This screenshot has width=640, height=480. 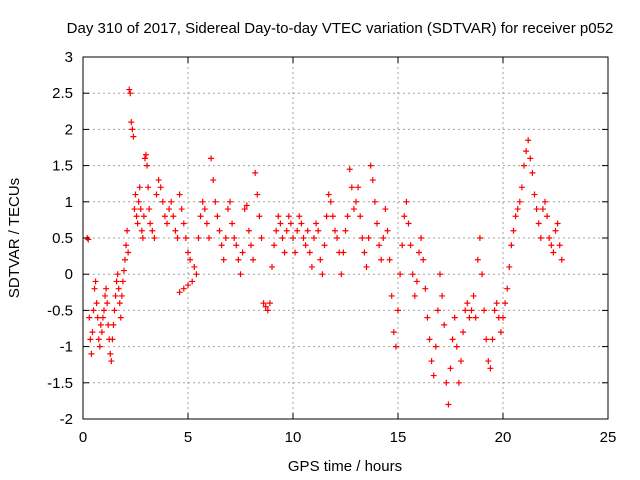 What do you see at coordinates (69, 129) in the screenshot?
I see `y-tick-label: 2` at bounding box center [69, 129].